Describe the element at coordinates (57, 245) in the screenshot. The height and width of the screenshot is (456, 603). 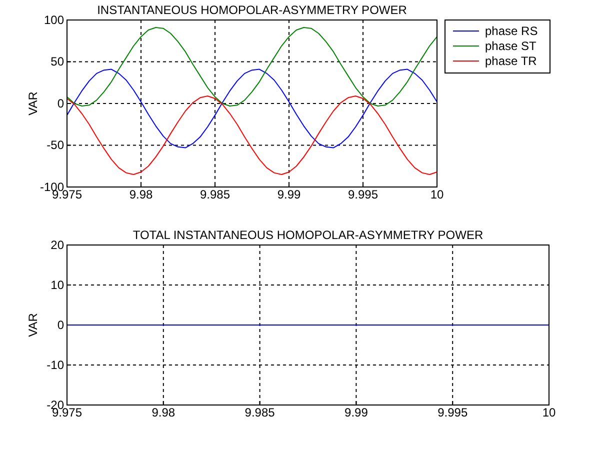
I see `y-tick-label: 20` at that location.